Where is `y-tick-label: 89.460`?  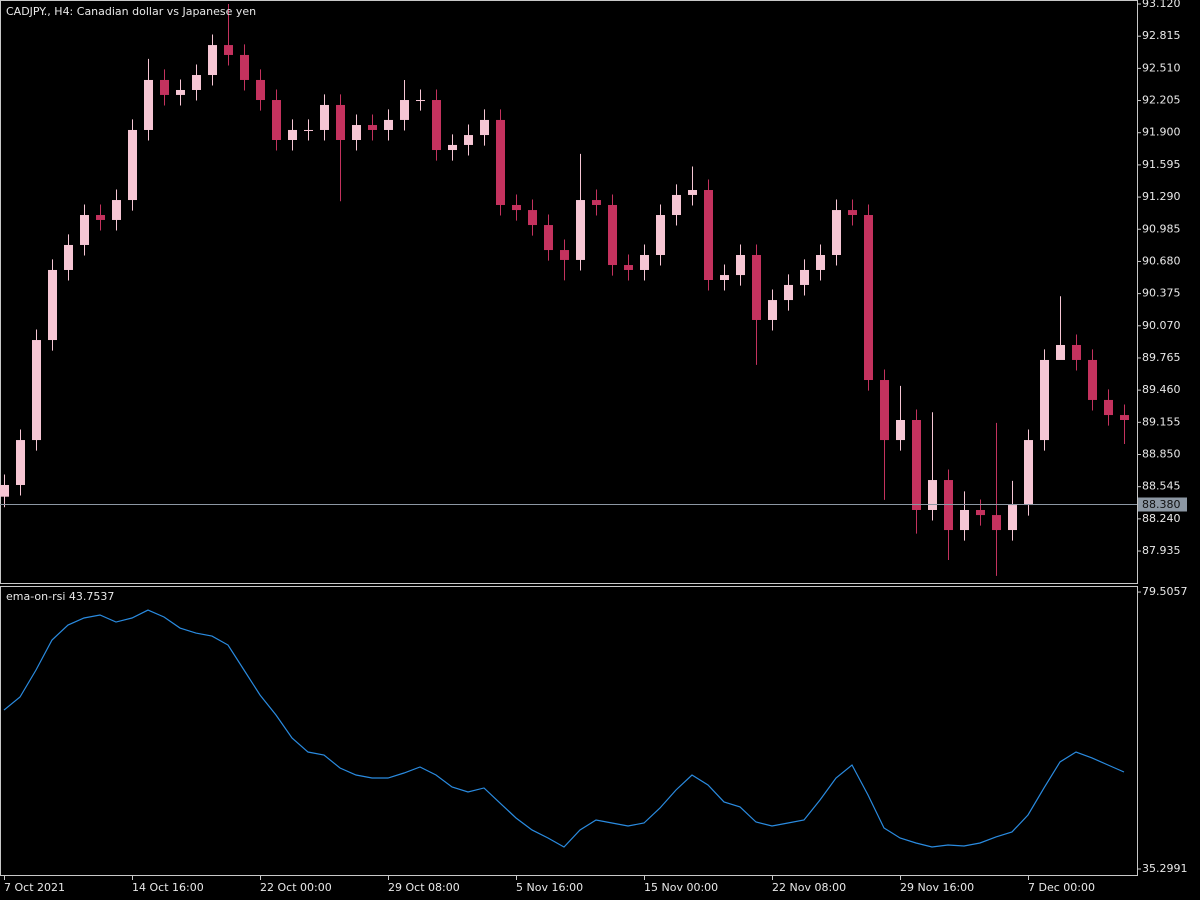 y-tick-label: 89.460 is located at coordinates (1161, 389).